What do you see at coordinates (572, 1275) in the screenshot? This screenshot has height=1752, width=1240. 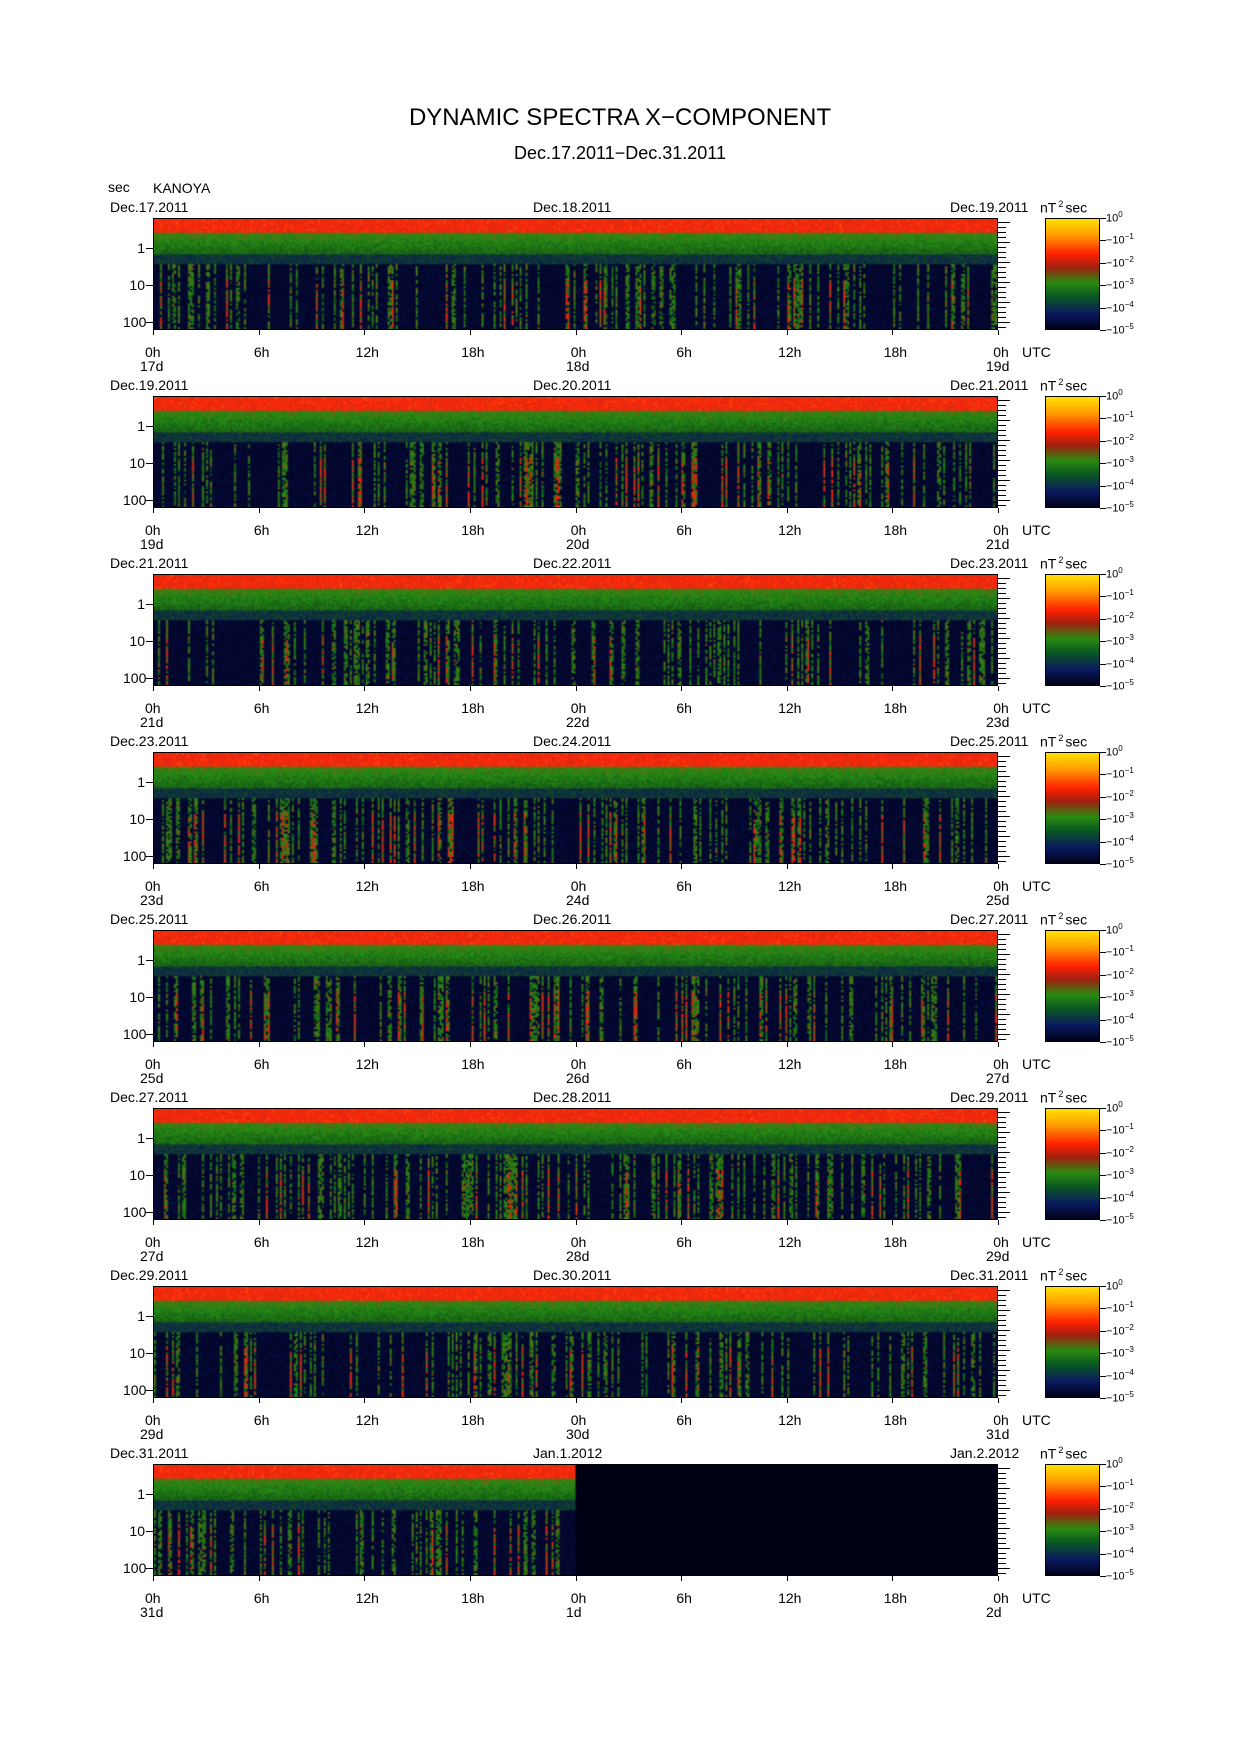 I see `date-mid-label: Dec.30.2011` at bounding box center [572, 1275].